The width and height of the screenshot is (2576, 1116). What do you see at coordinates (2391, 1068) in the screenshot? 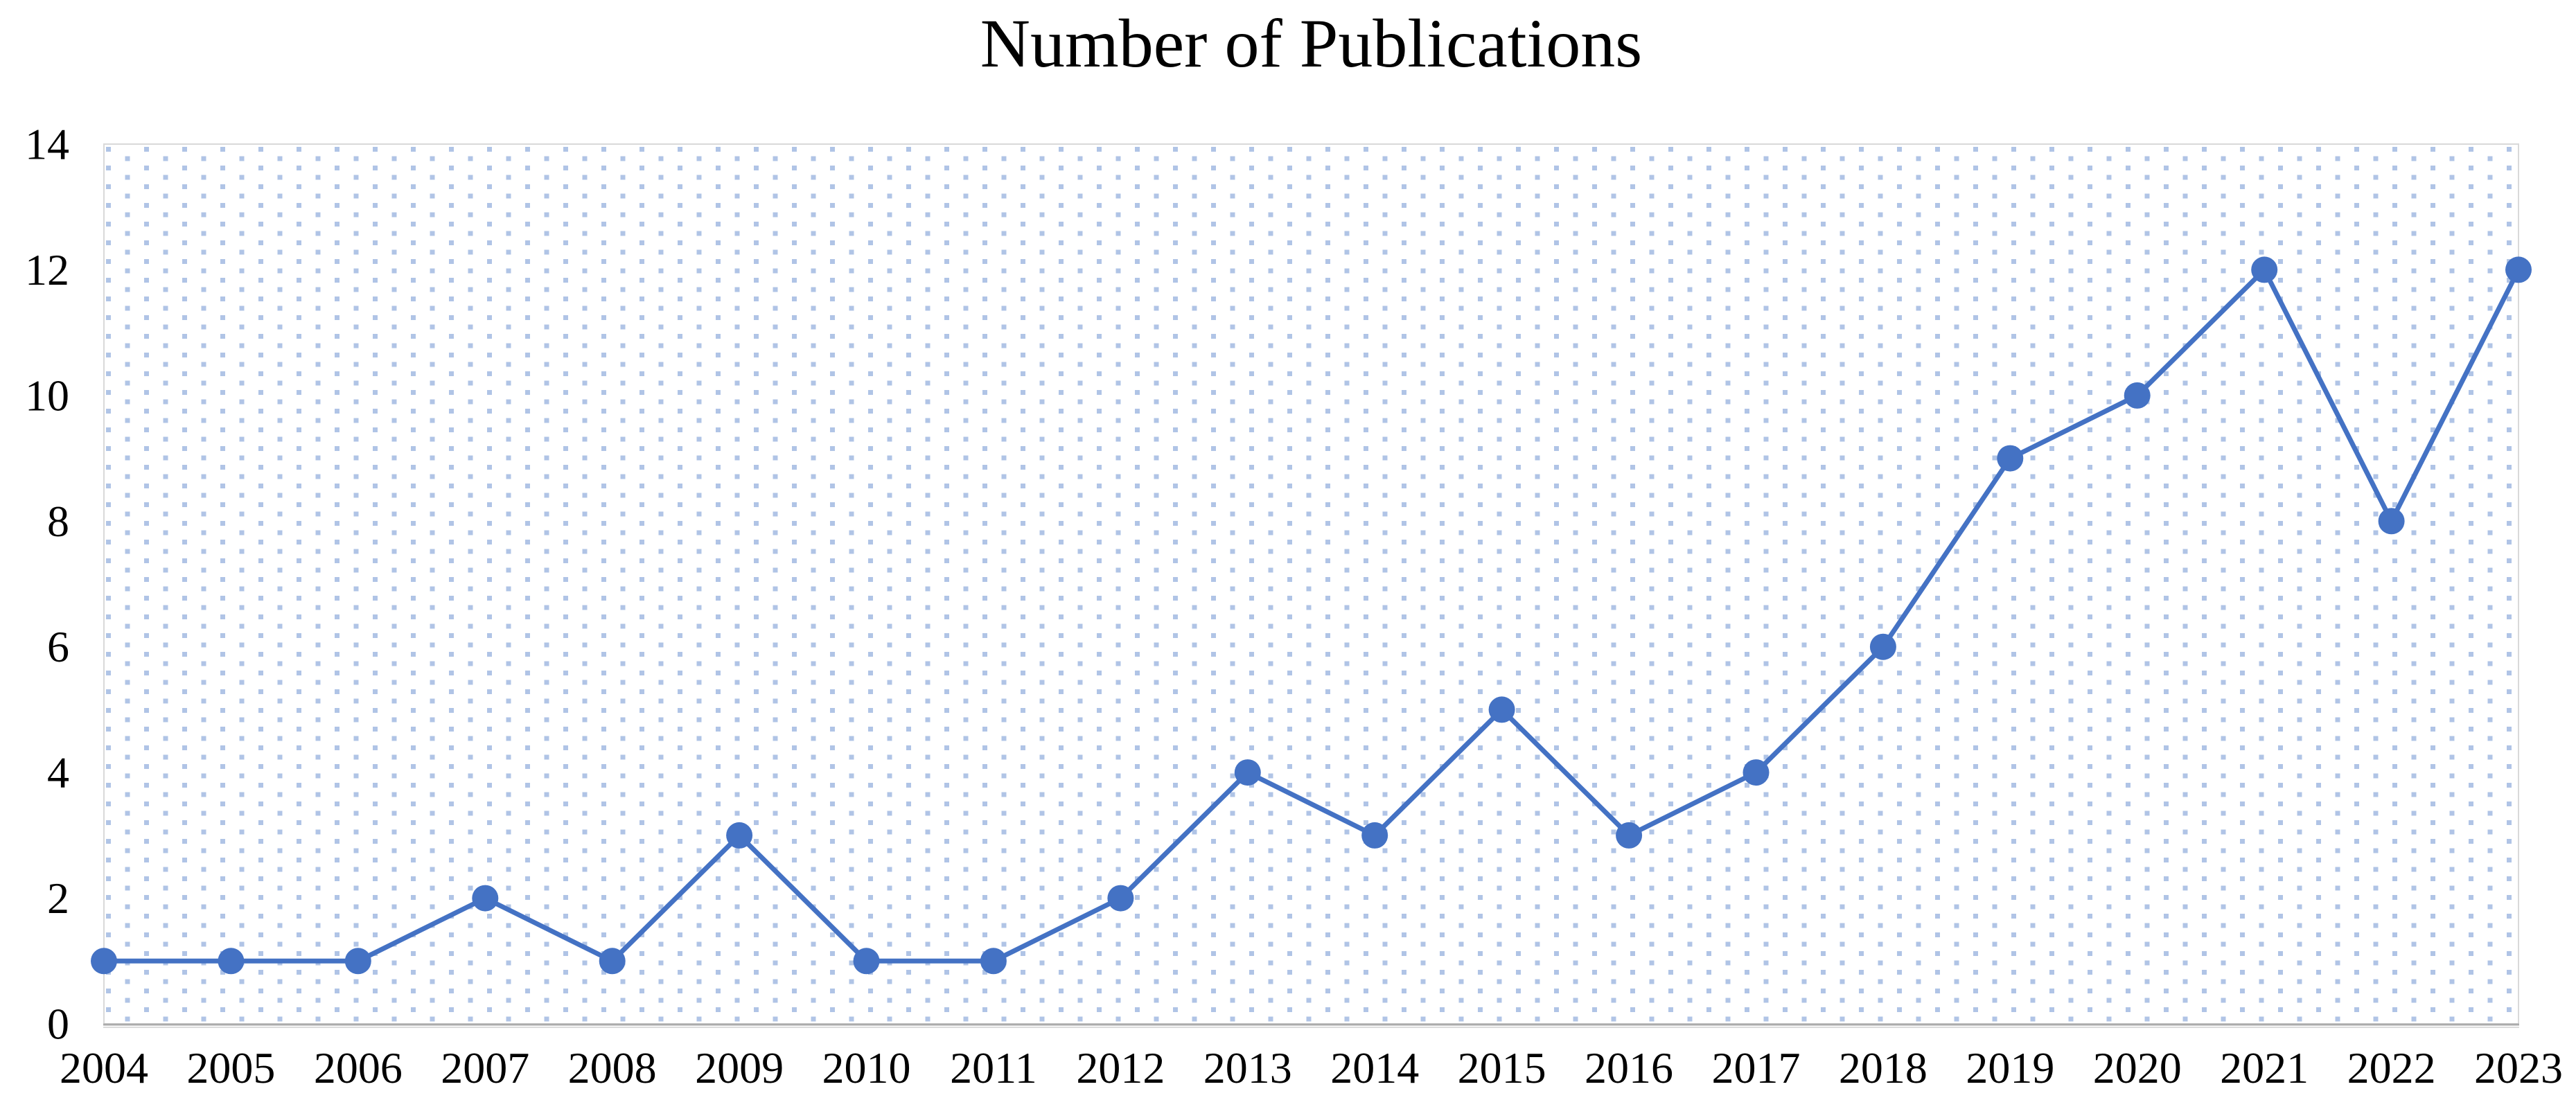
I see `x-axis-tick-label: 2022` at bounding box center [2391, 1068].